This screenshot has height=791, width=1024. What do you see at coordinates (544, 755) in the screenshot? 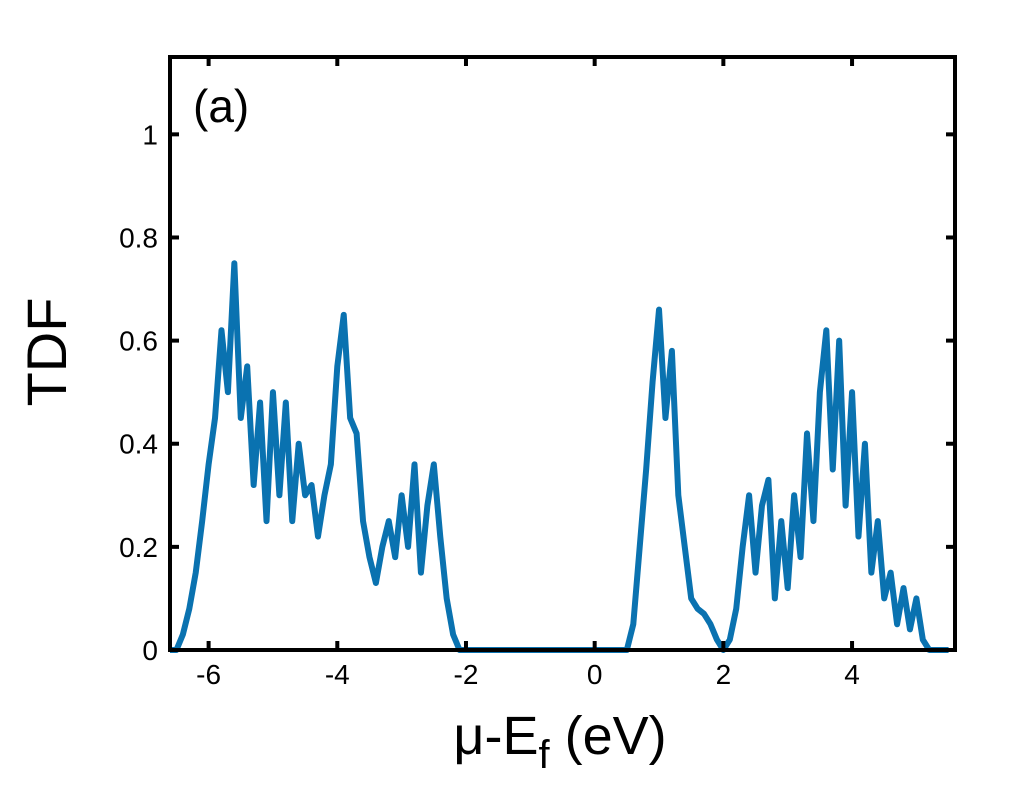
I see `x-label-sub: f` at bounding box center [544, 755].